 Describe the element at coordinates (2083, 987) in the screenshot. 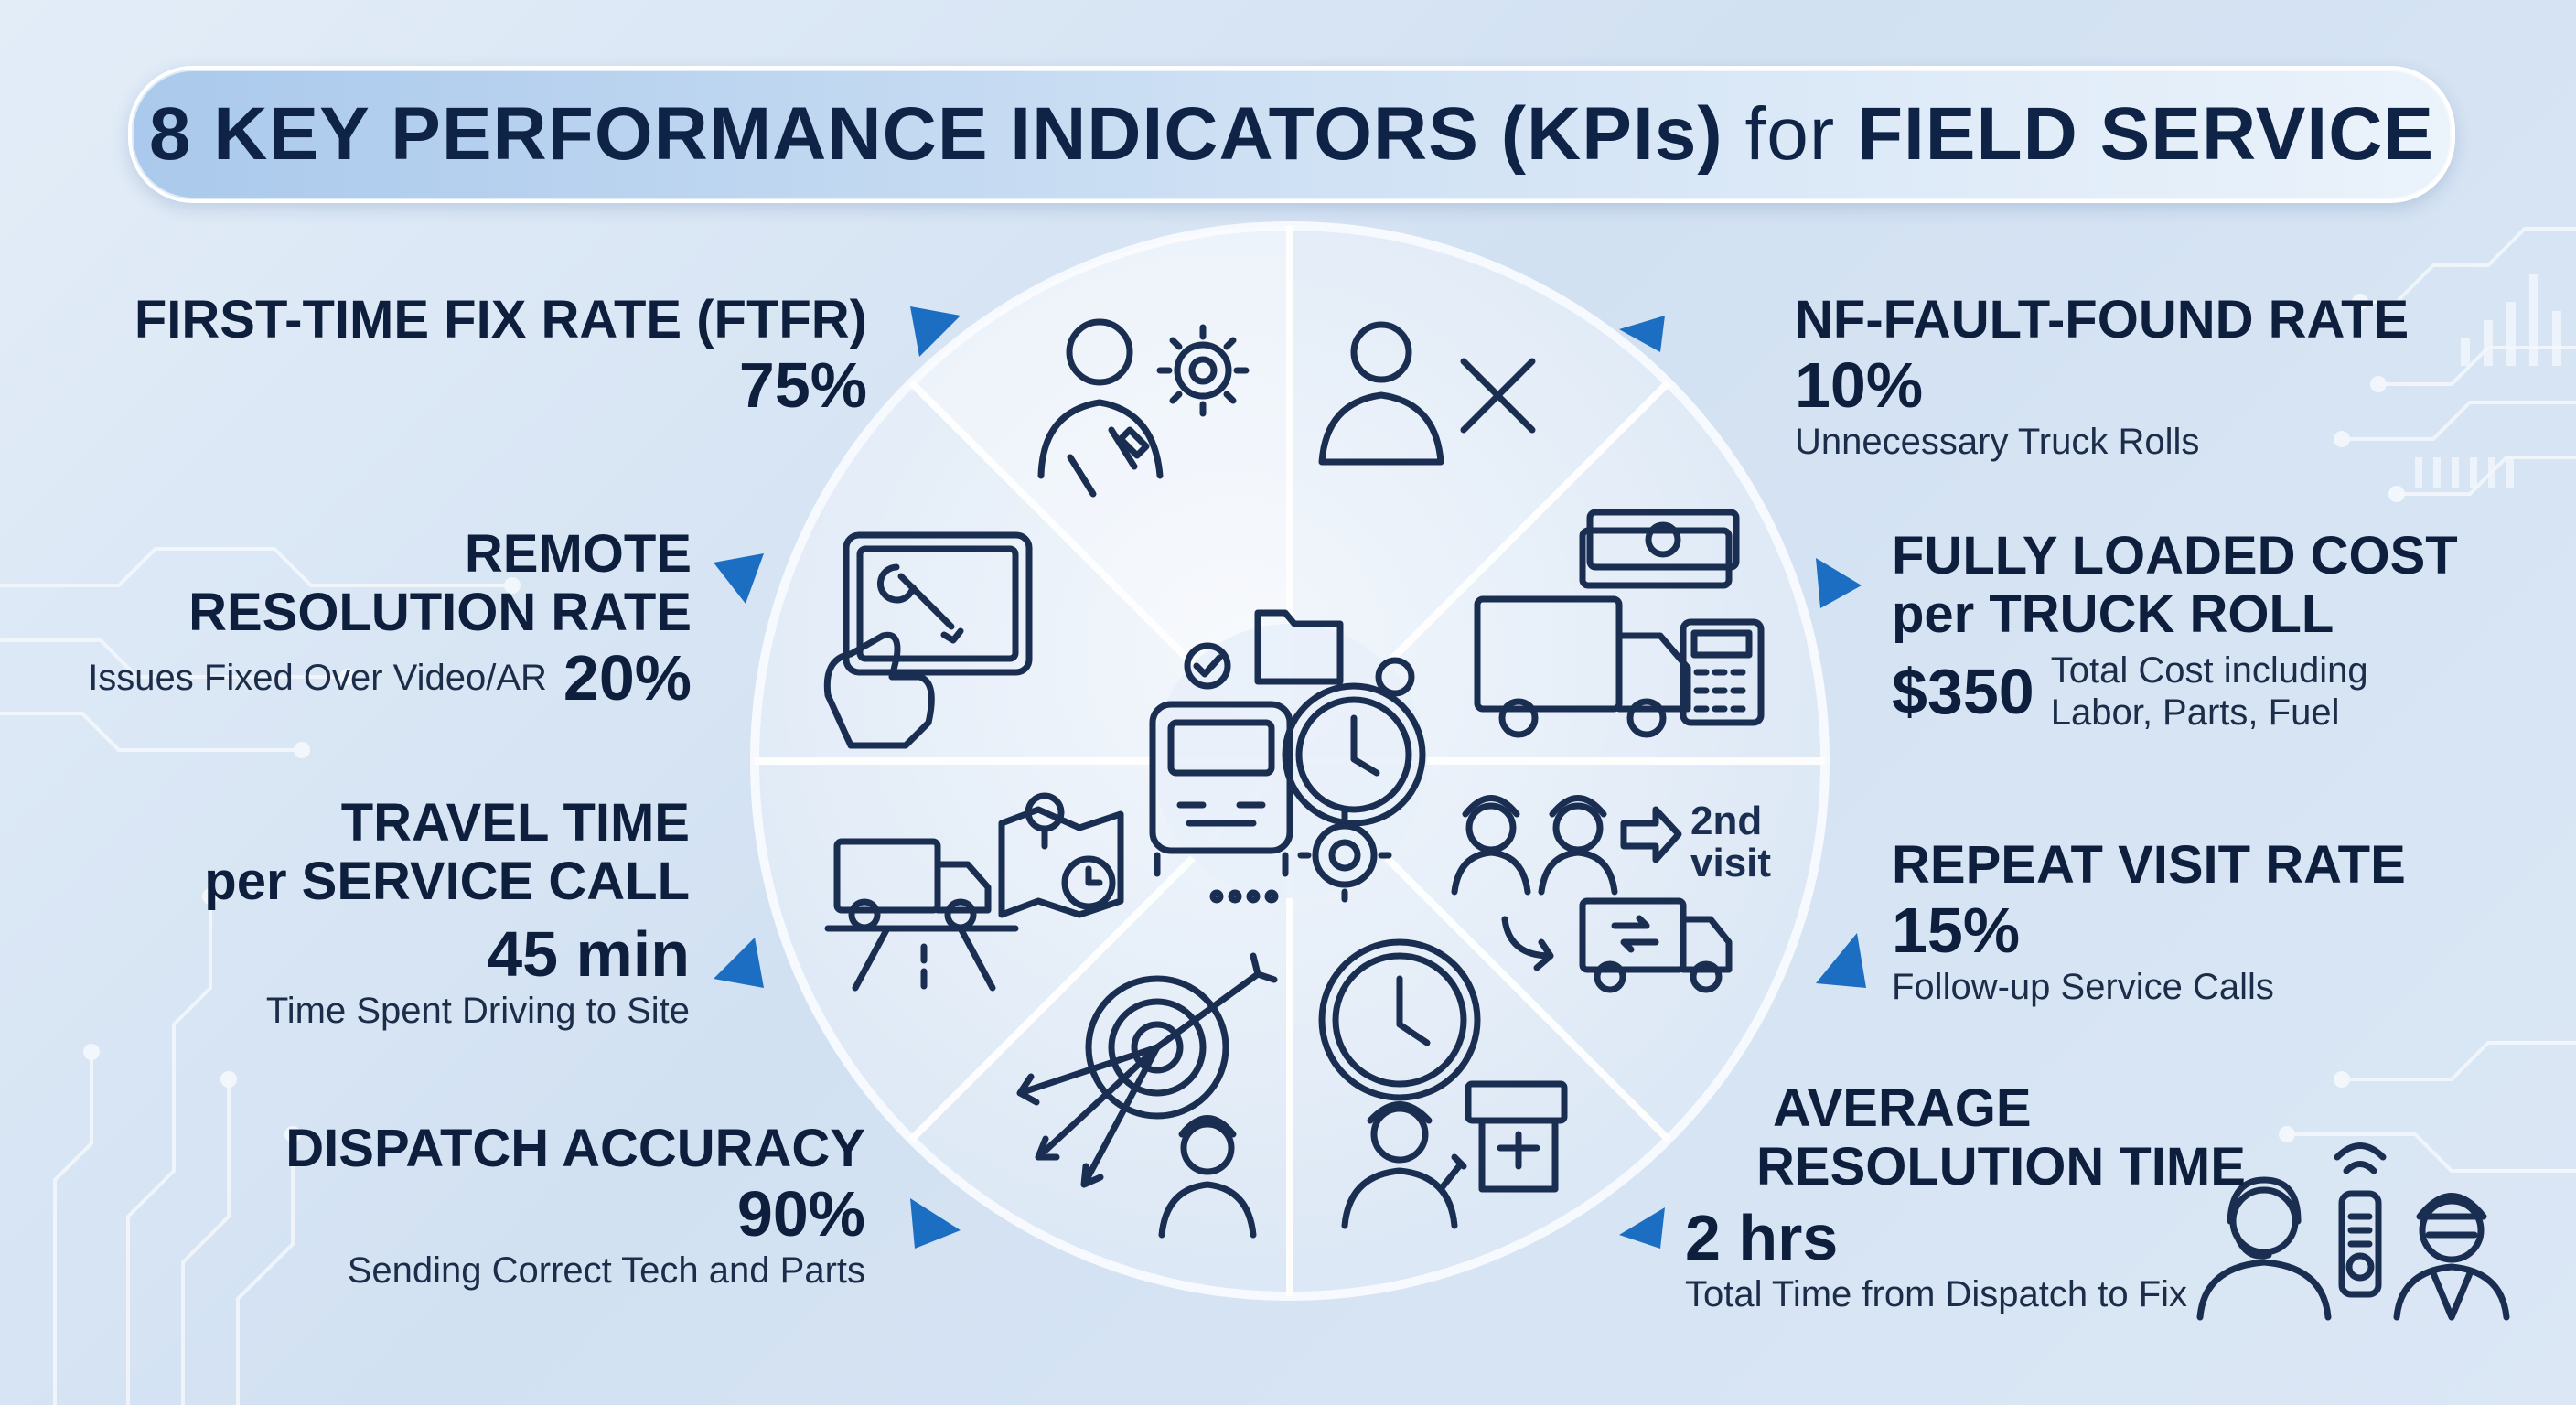

I see `kpi-repeat-desc: Follow-up Service Calls` at that location.